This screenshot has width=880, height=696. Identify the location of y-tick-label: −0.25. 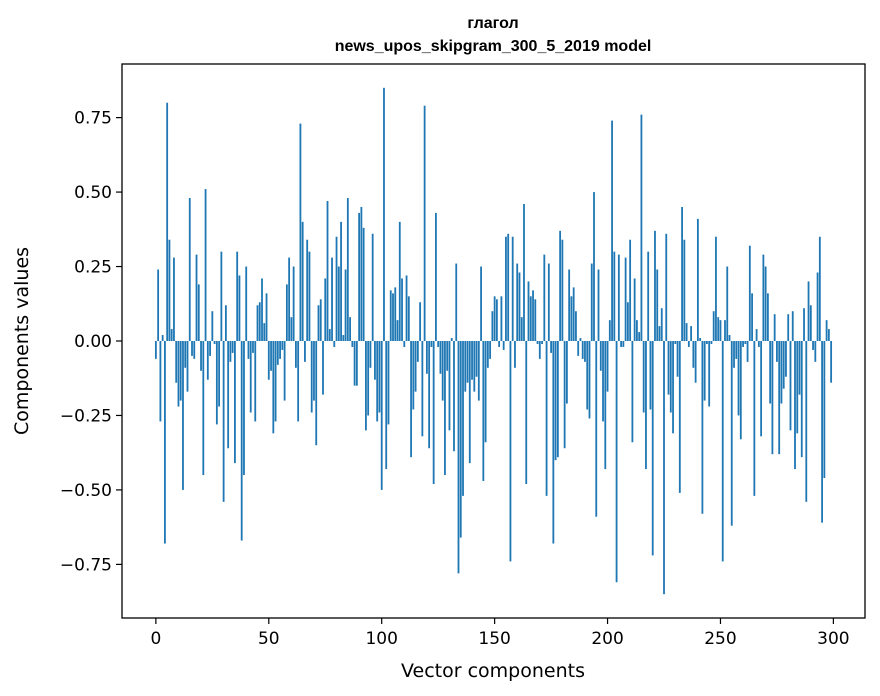
(86, 416).